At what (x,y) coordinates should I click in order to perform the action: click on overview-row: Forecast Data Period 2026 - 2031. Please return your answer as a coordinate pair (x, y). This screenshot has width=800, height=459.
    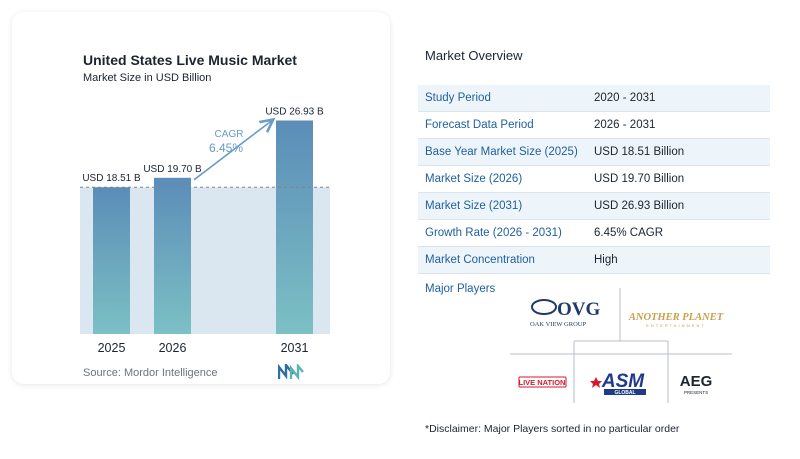
    Looking at the image, I should click on (594, 125).